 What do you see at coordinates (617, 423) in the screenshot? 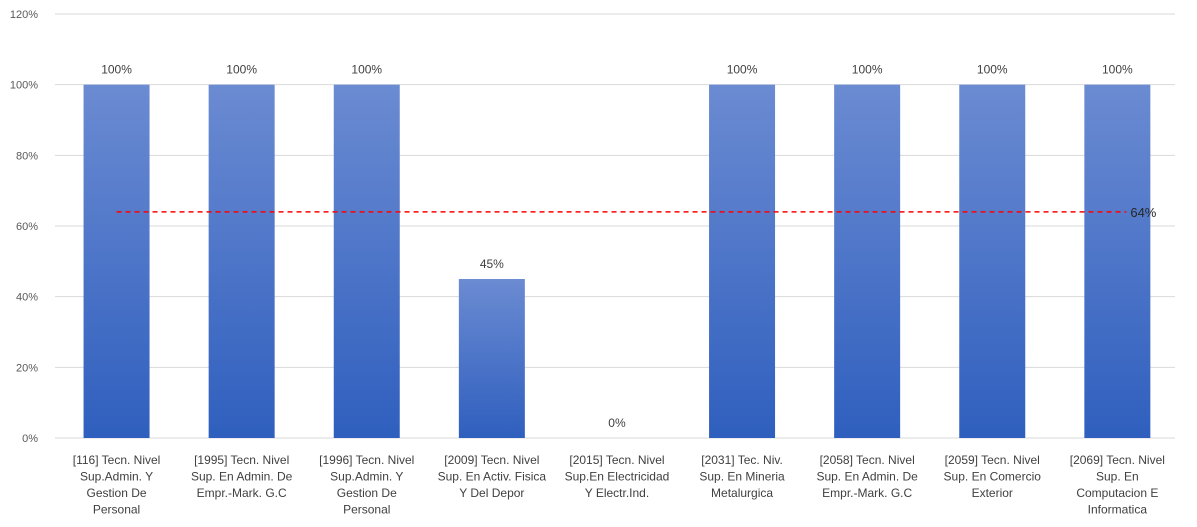
I see `data-label: 0%` at bounding box center [617, 423].